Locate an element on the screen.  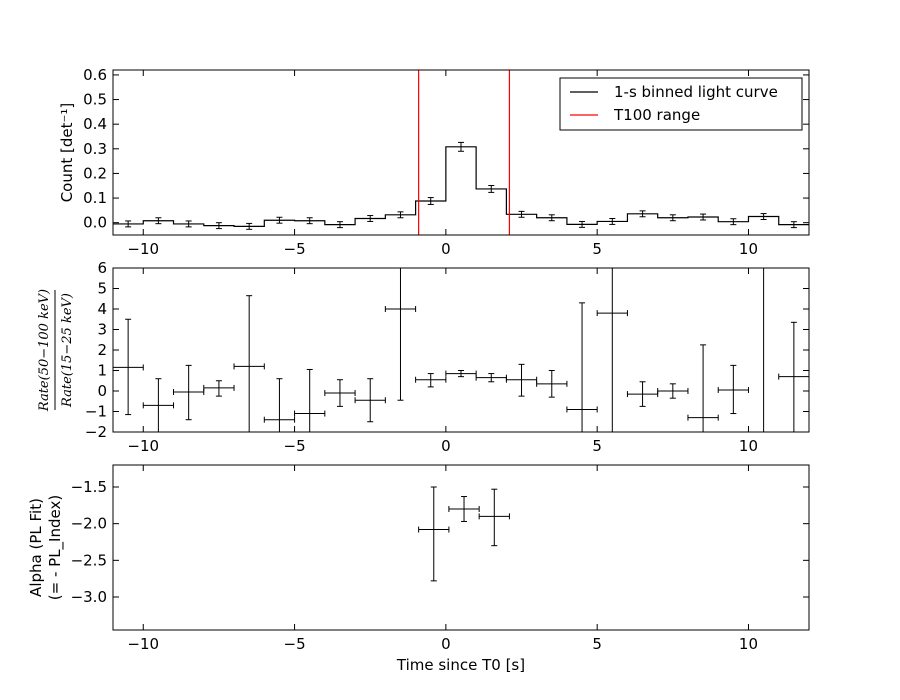
y-tick-label: 5 is located at coordinates (102, 289).